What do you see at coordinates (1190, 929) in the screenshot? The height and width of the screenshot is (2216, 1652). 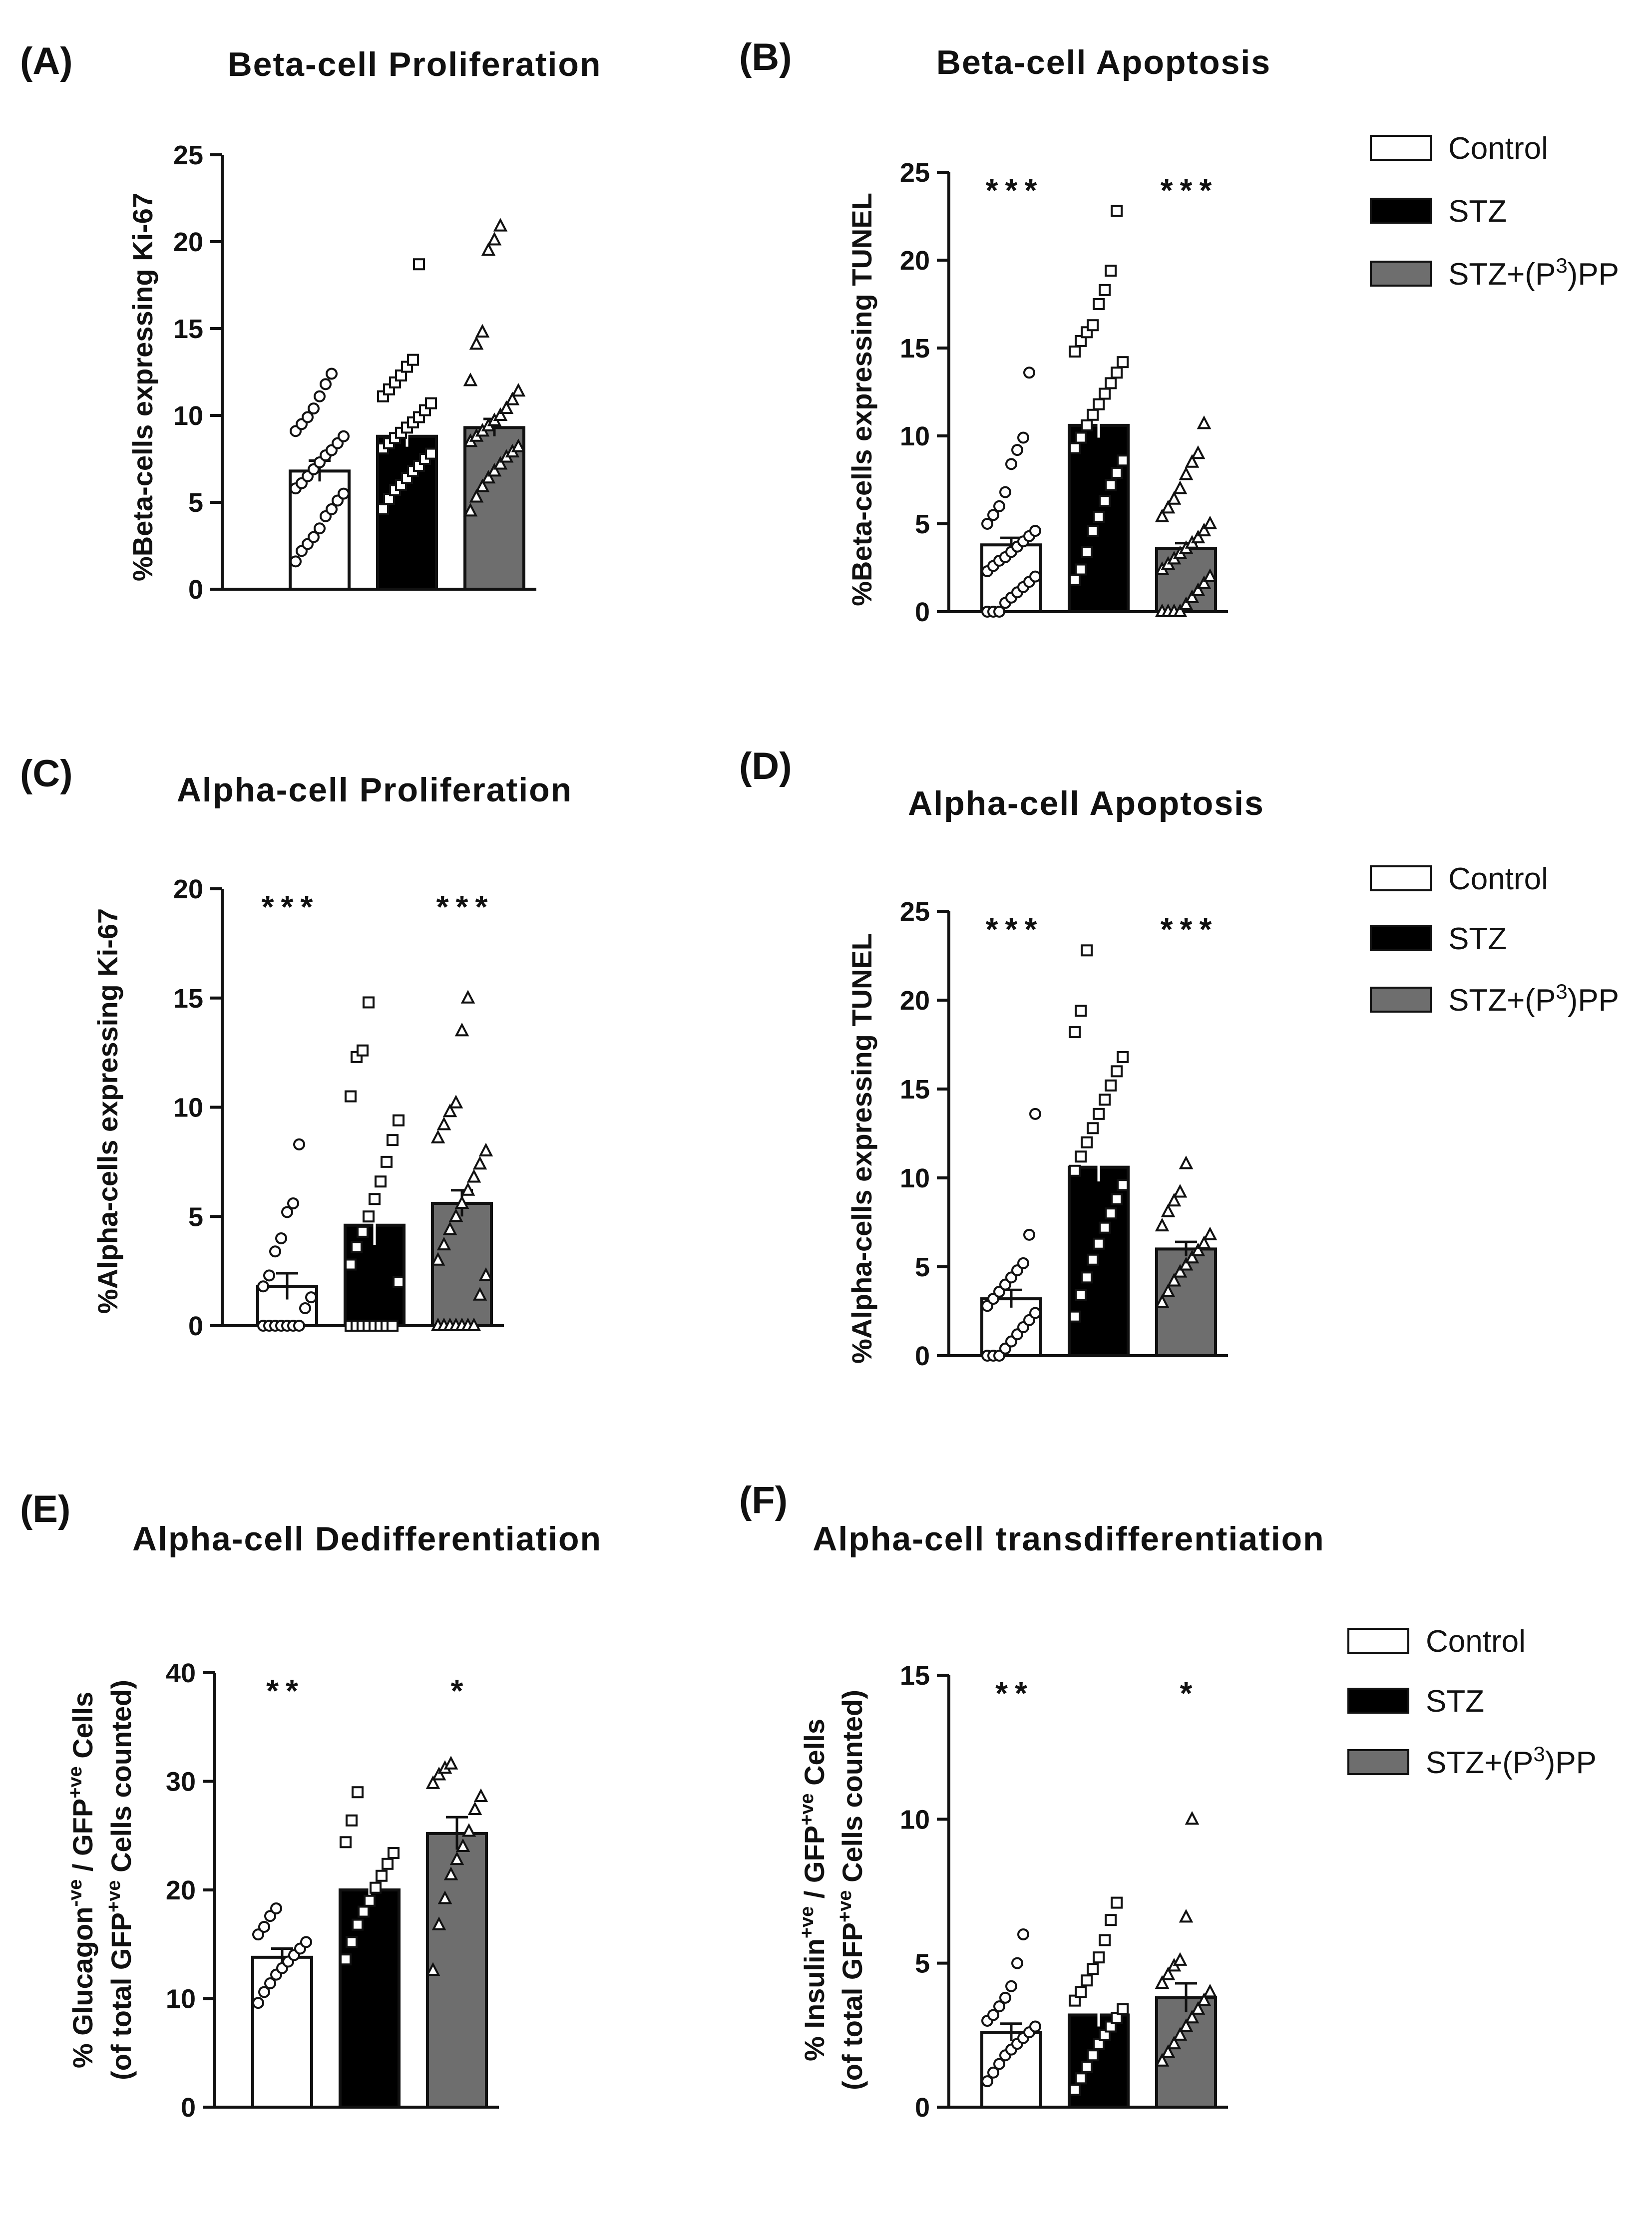 I see `panel-d-significance: ***` at bounding box center [1190, 929].